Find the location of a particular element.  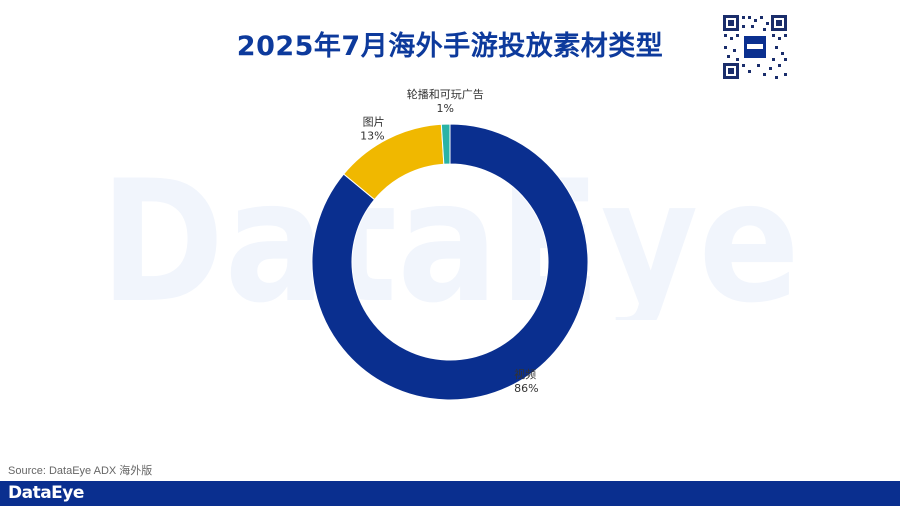

footer-logo: DataEye is located at coordinates (46, 493).